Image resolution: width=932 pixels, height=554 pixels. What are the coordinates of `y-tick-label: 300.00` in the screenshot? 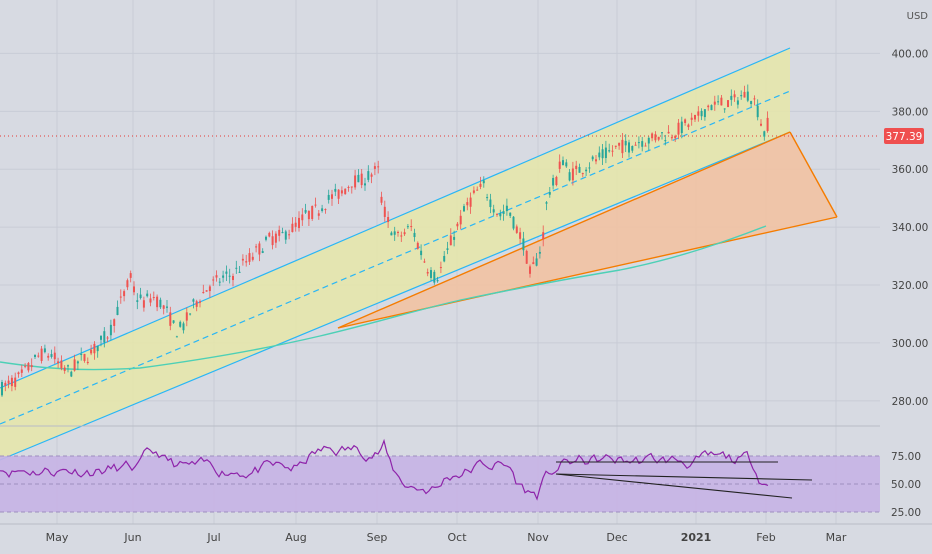 It's located at (910, 344).